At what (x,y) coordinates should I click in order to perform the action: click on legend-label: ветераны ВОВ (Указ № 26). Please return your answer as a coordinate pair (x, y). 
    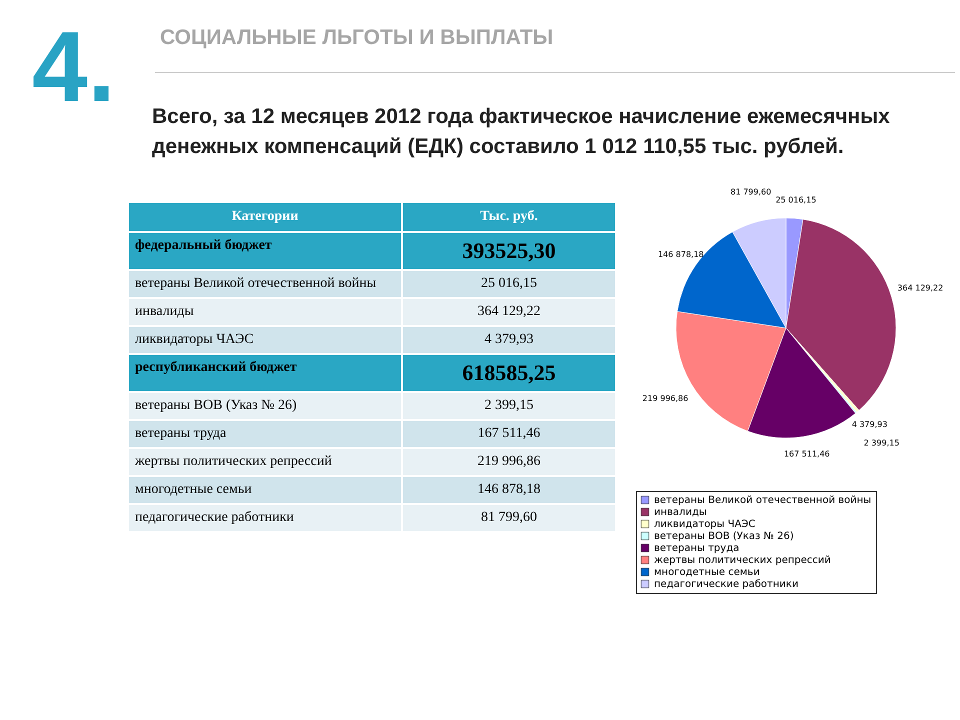
    Looking at the image, I should click on (724, 536).